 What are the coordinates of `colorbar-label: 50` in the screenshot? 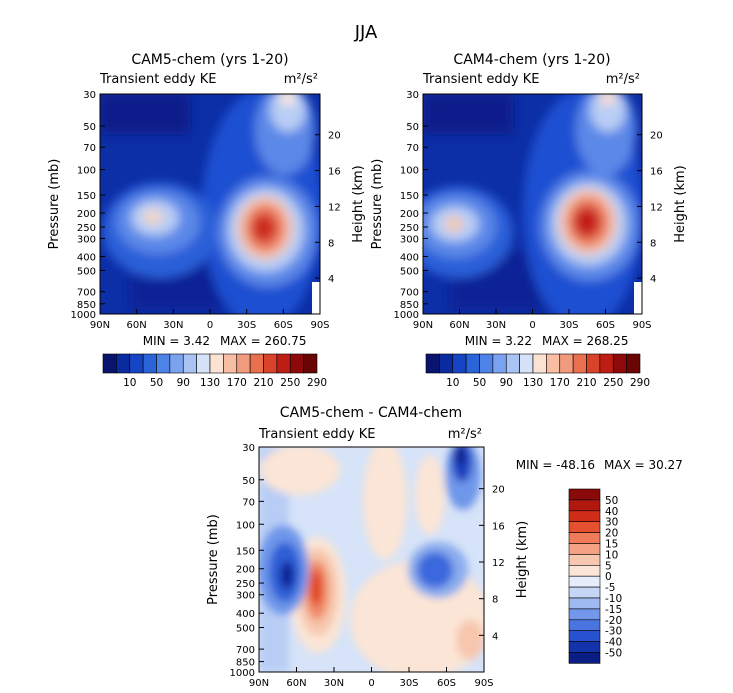 It's located at (156, 383).